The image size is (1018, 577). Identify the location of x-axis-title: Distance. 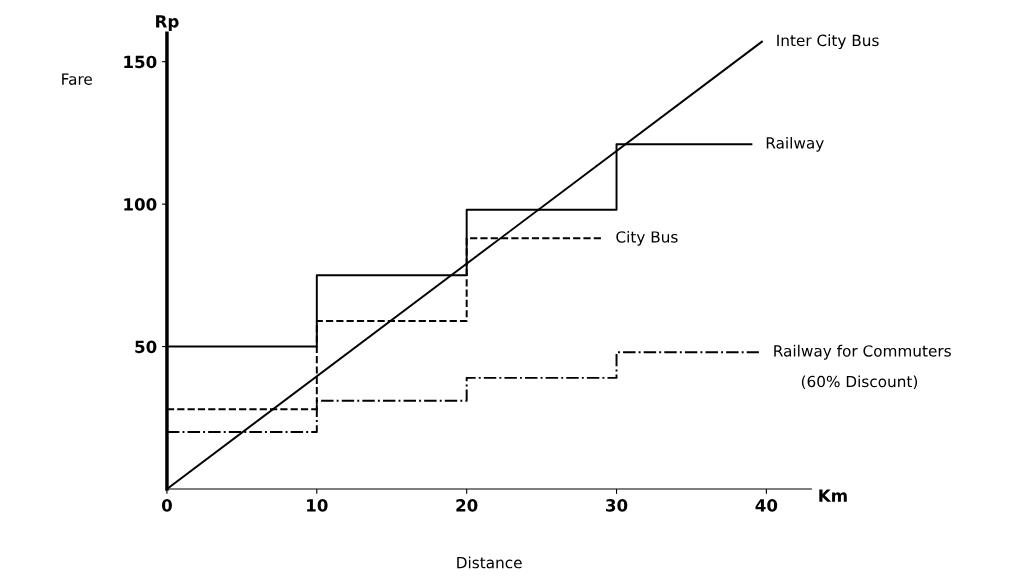
(489, 562).